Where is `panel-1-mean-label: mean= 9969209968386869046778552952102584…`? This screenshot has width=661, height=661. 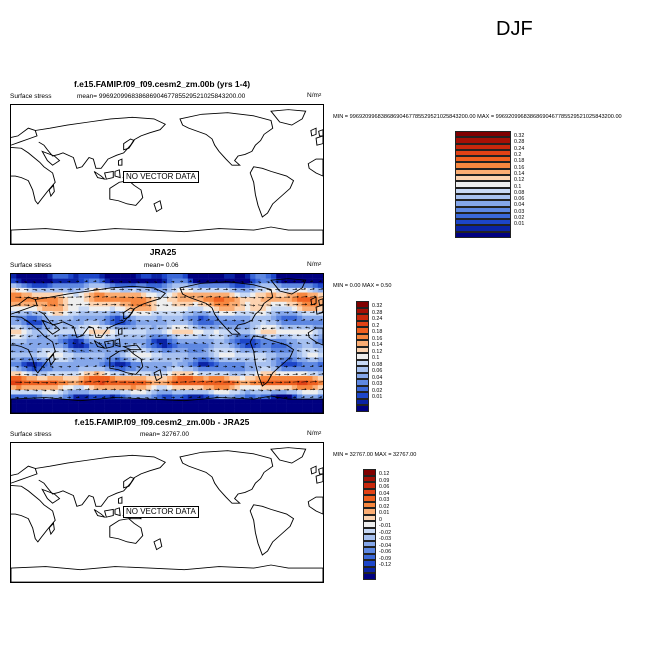
panel-1-mean-label: mean= 9969209968386869046778552952102584… is located at coordinates (161, 96).